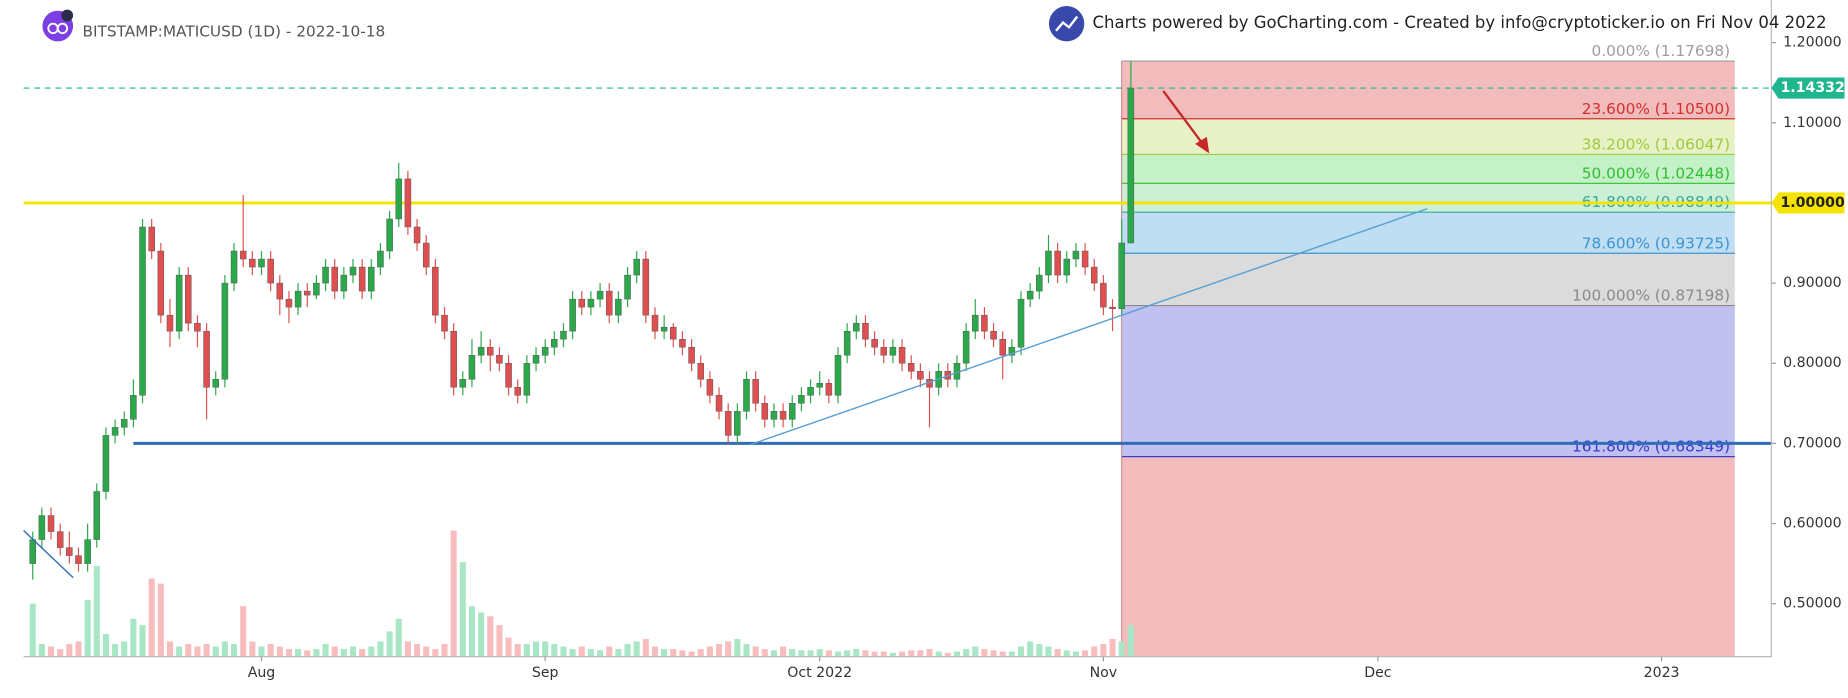 The image size is (1848, 698). I want to click on x-tick-label: Nov, so click(1104, 673).